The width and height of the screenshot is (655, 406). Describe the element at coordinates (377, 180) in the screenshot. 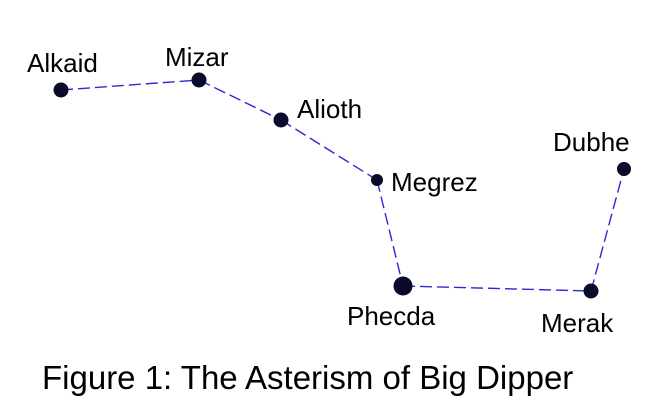

I see `star-megrez` at that location.